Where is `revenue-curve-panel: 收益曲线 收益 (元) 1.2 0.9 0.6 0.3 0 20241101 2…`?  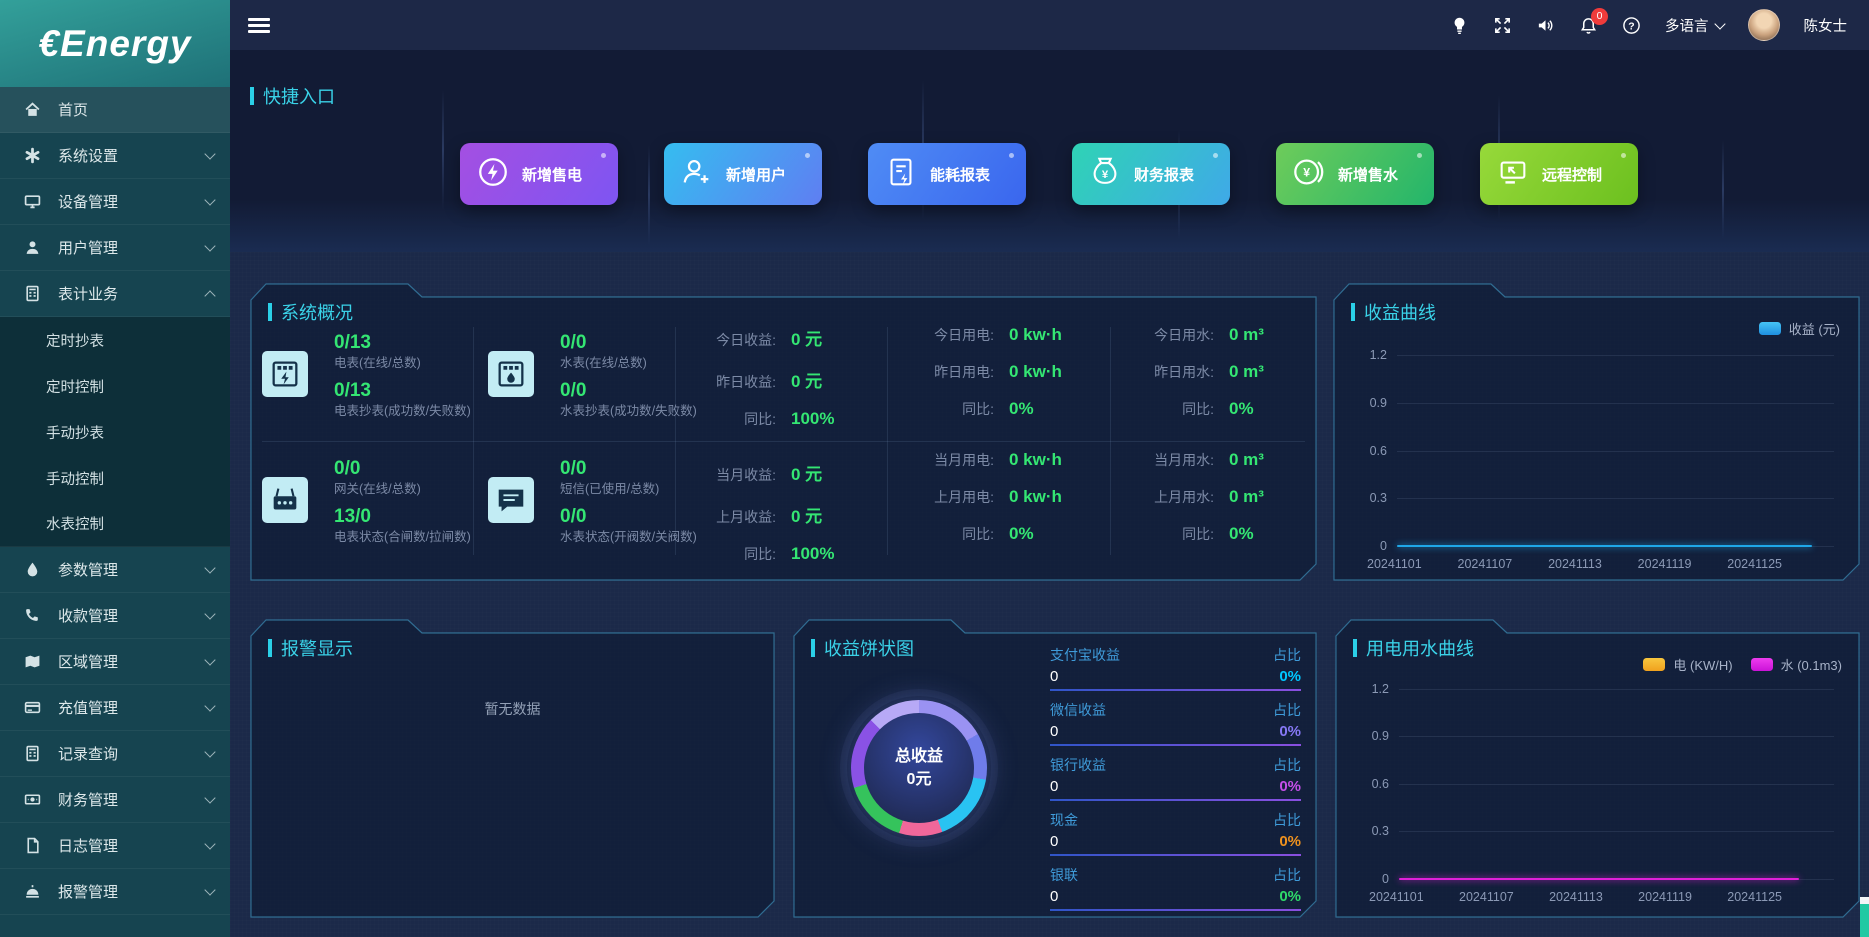
revenue-curve-panel: 收益曲线 收益 (元) 1.2 0.9 0.6 0.3 0 20241101 2… is located at coordinates (1596, 432).